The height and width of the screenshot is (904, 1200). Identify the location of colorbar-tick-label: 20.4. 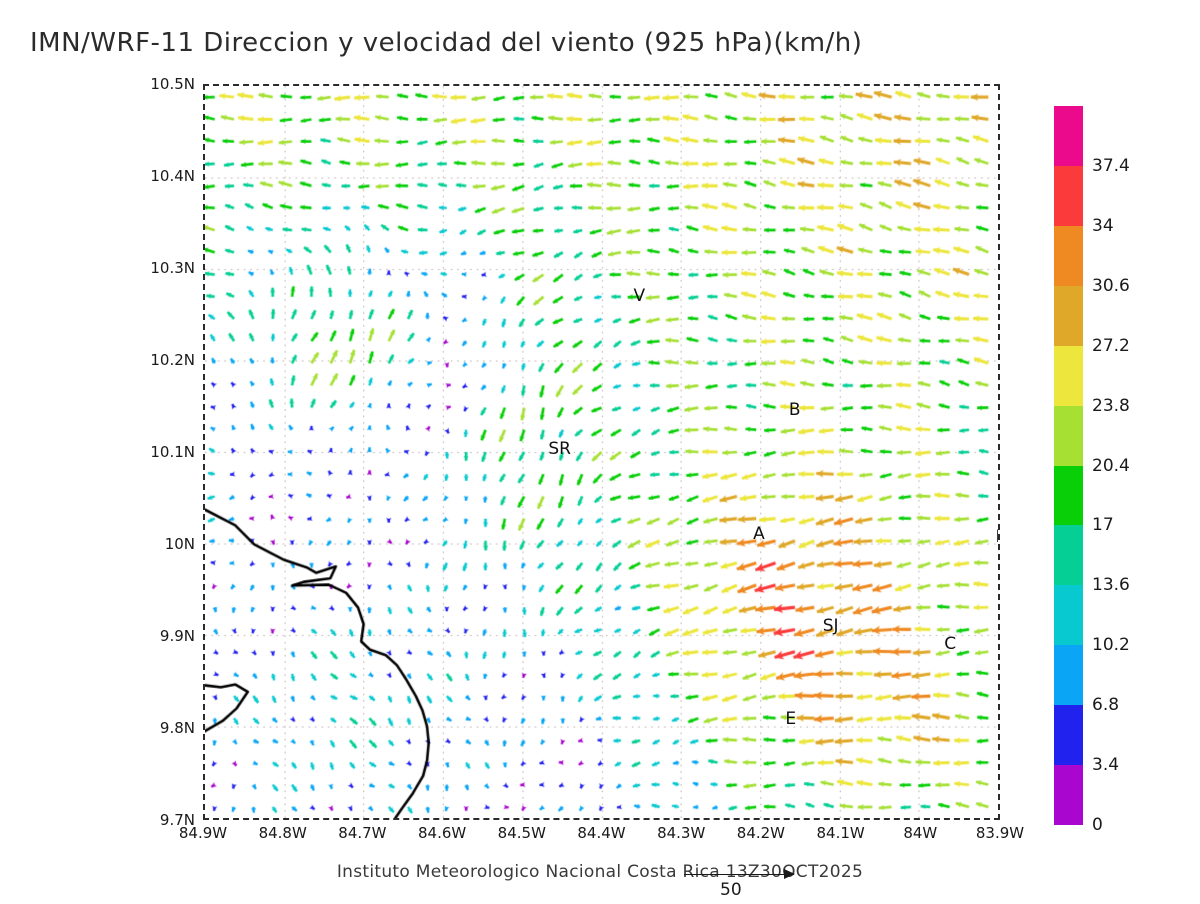
(1111, 465).